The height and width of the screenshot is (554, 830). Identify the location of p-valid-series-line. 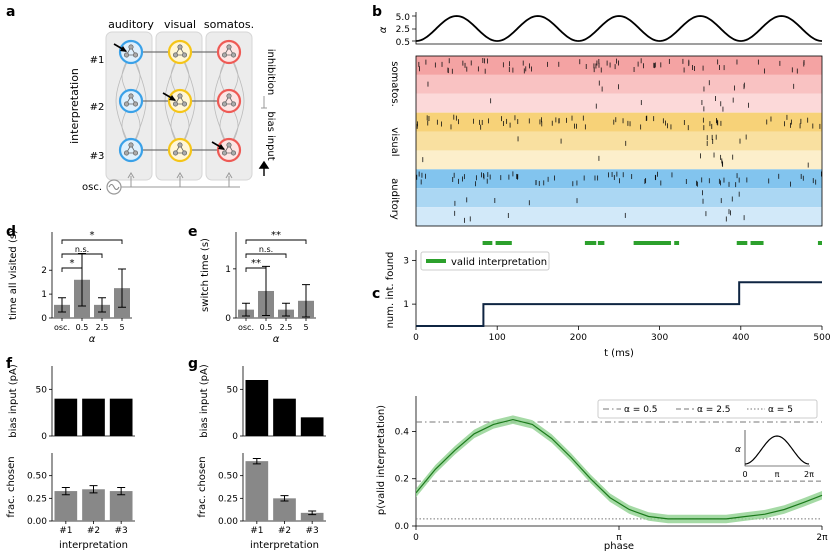
(619, 469).